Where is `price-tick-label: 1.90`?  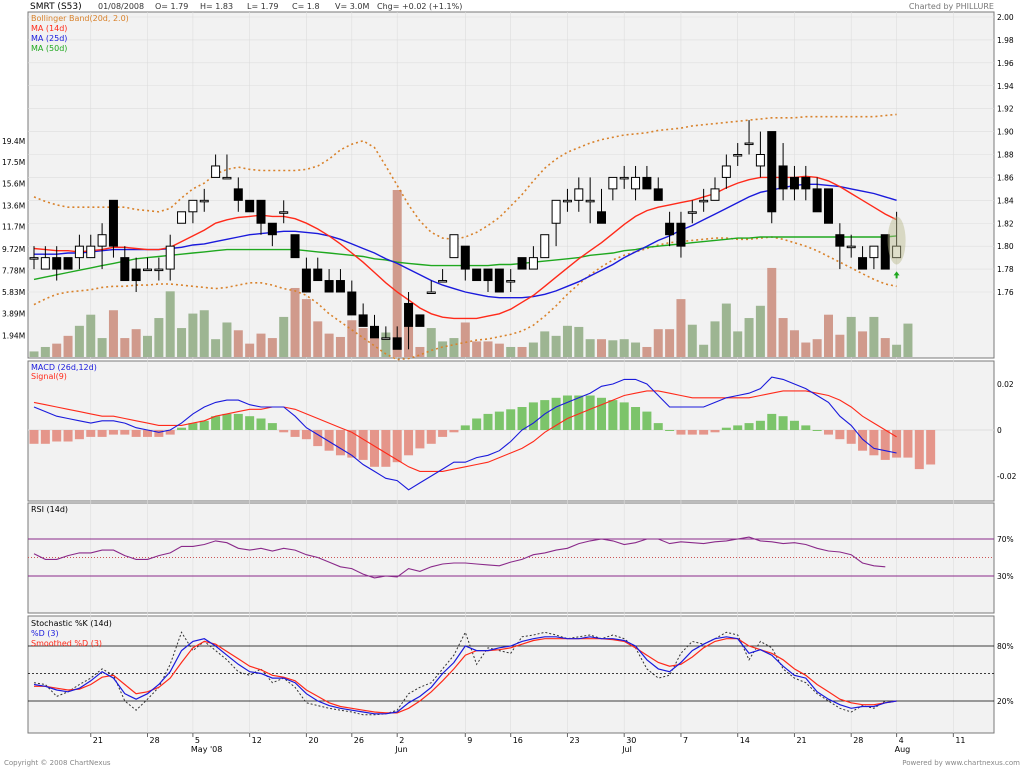
price-tick-label: 1.90 is located at coordinates (1005, 132).